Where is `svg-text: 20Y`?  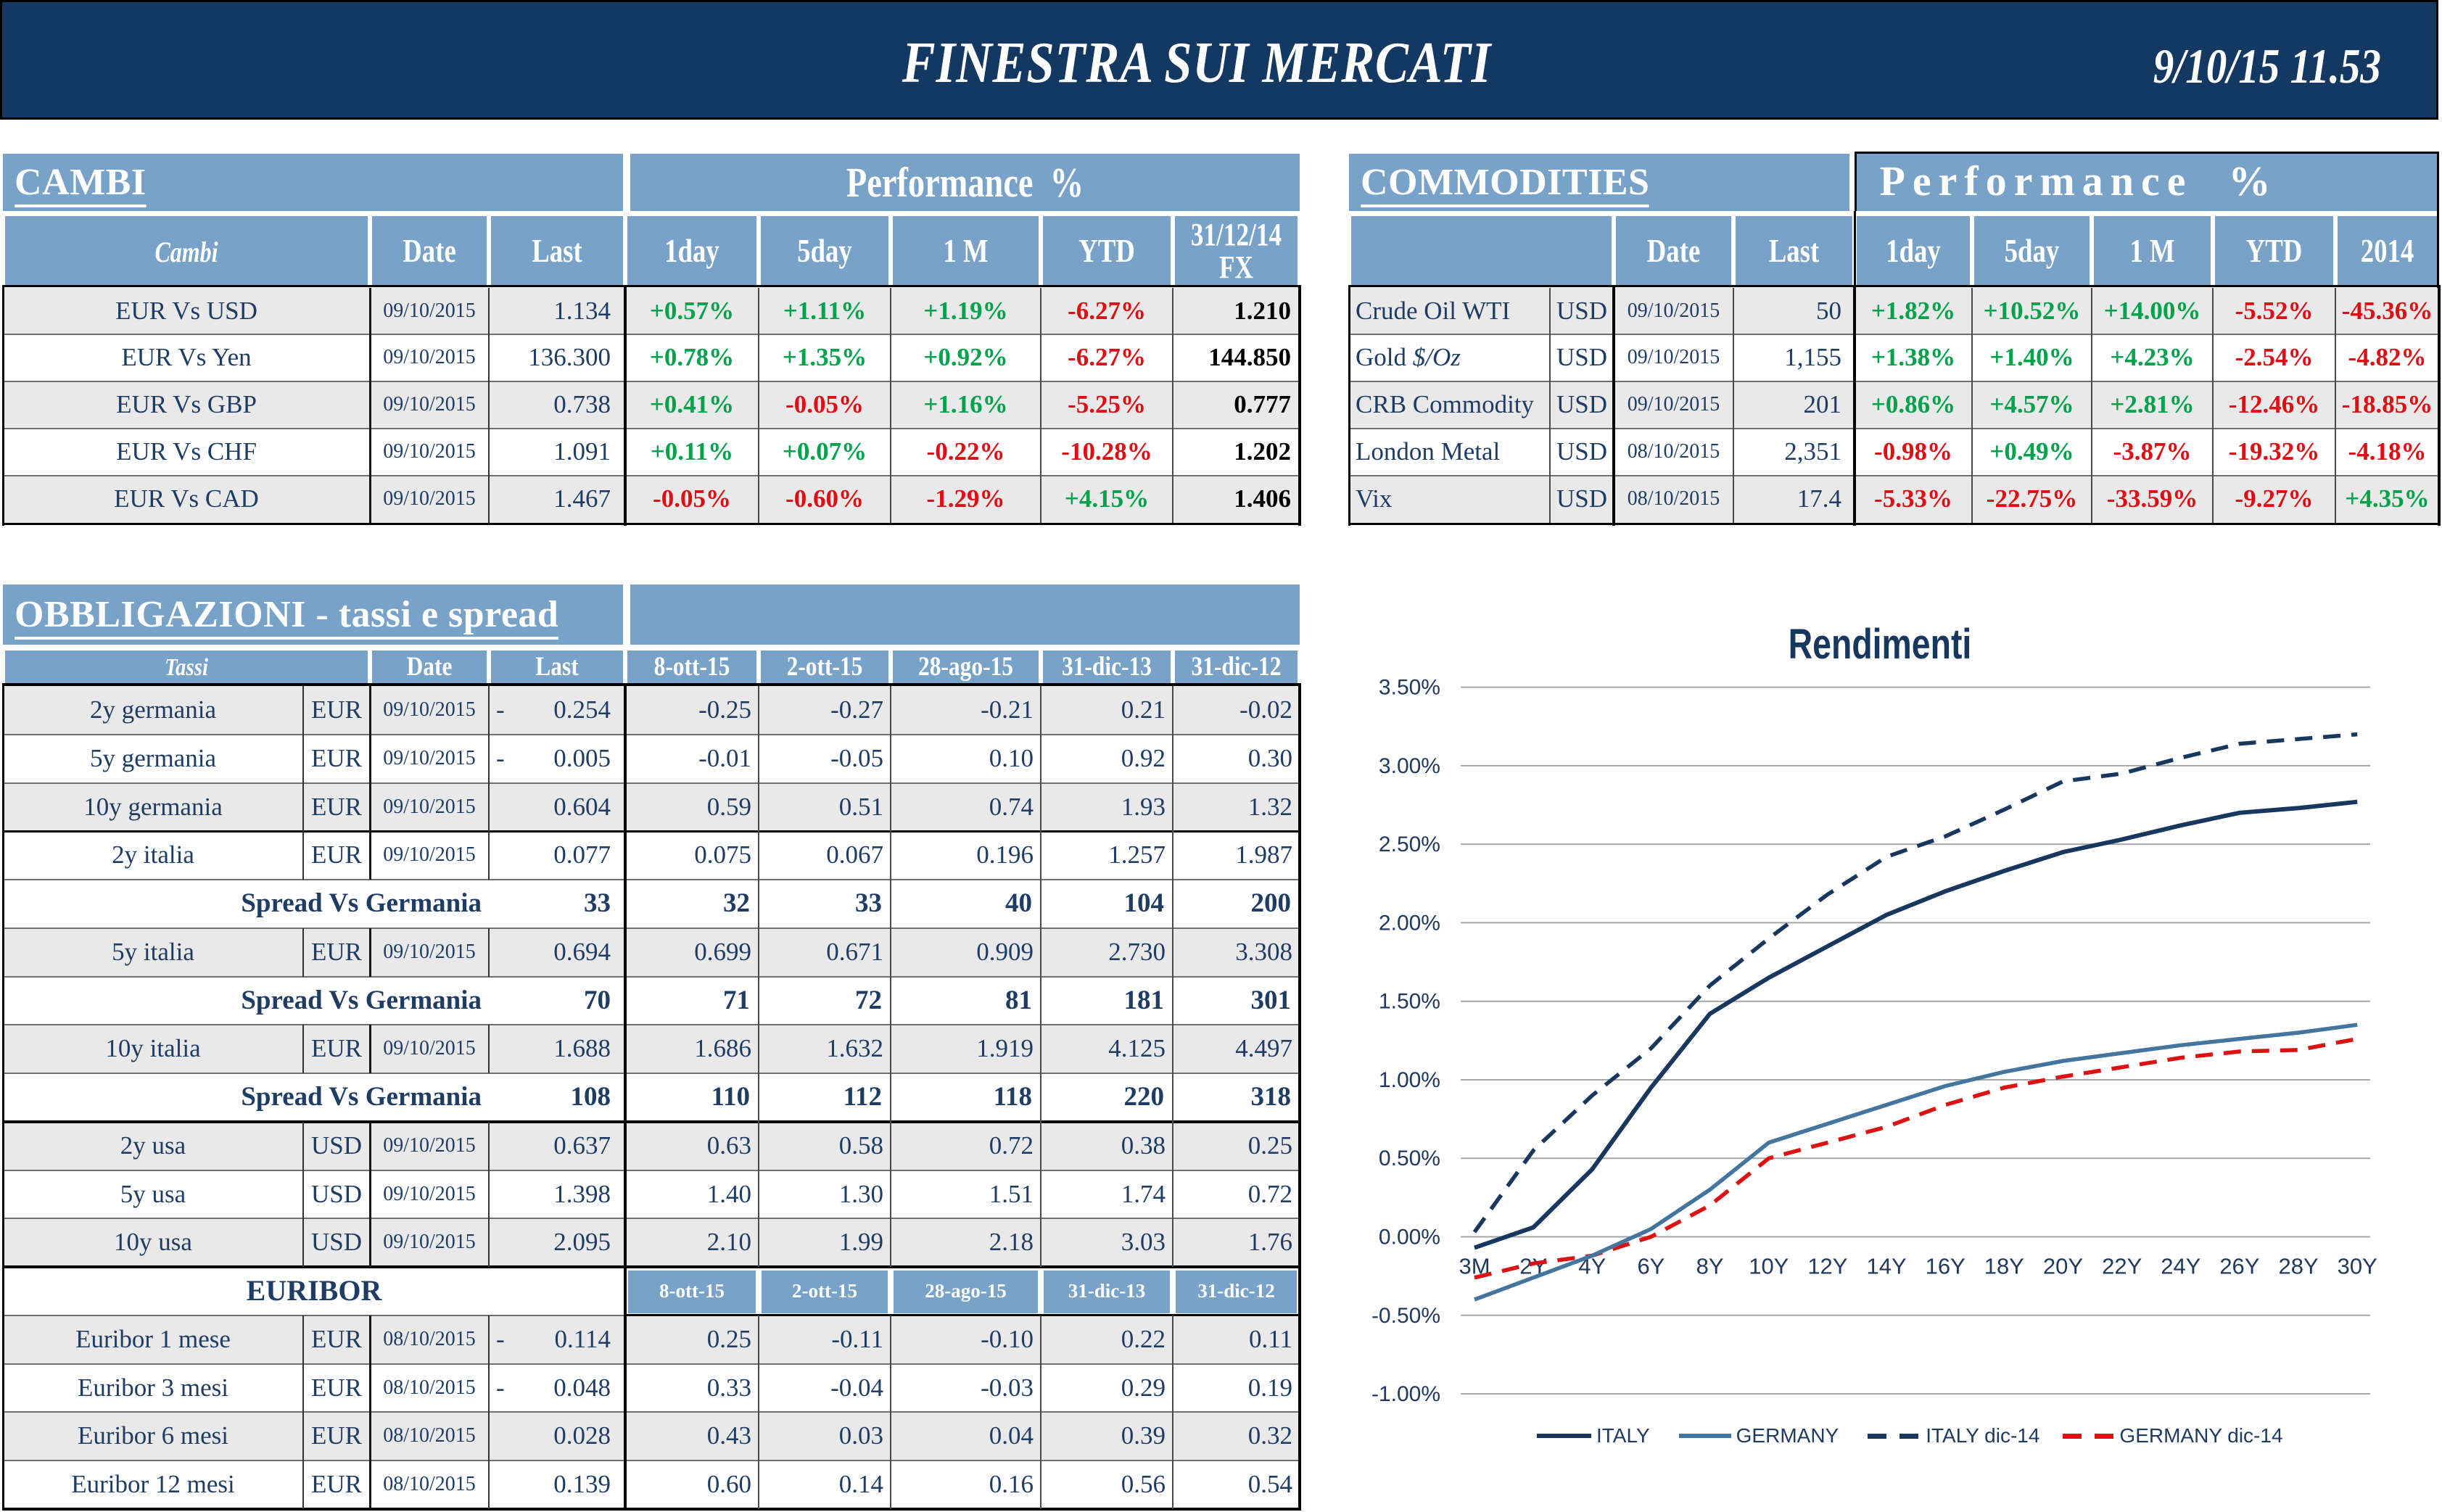 svg-text: 20Y is located at coordinates (2063, 1266).